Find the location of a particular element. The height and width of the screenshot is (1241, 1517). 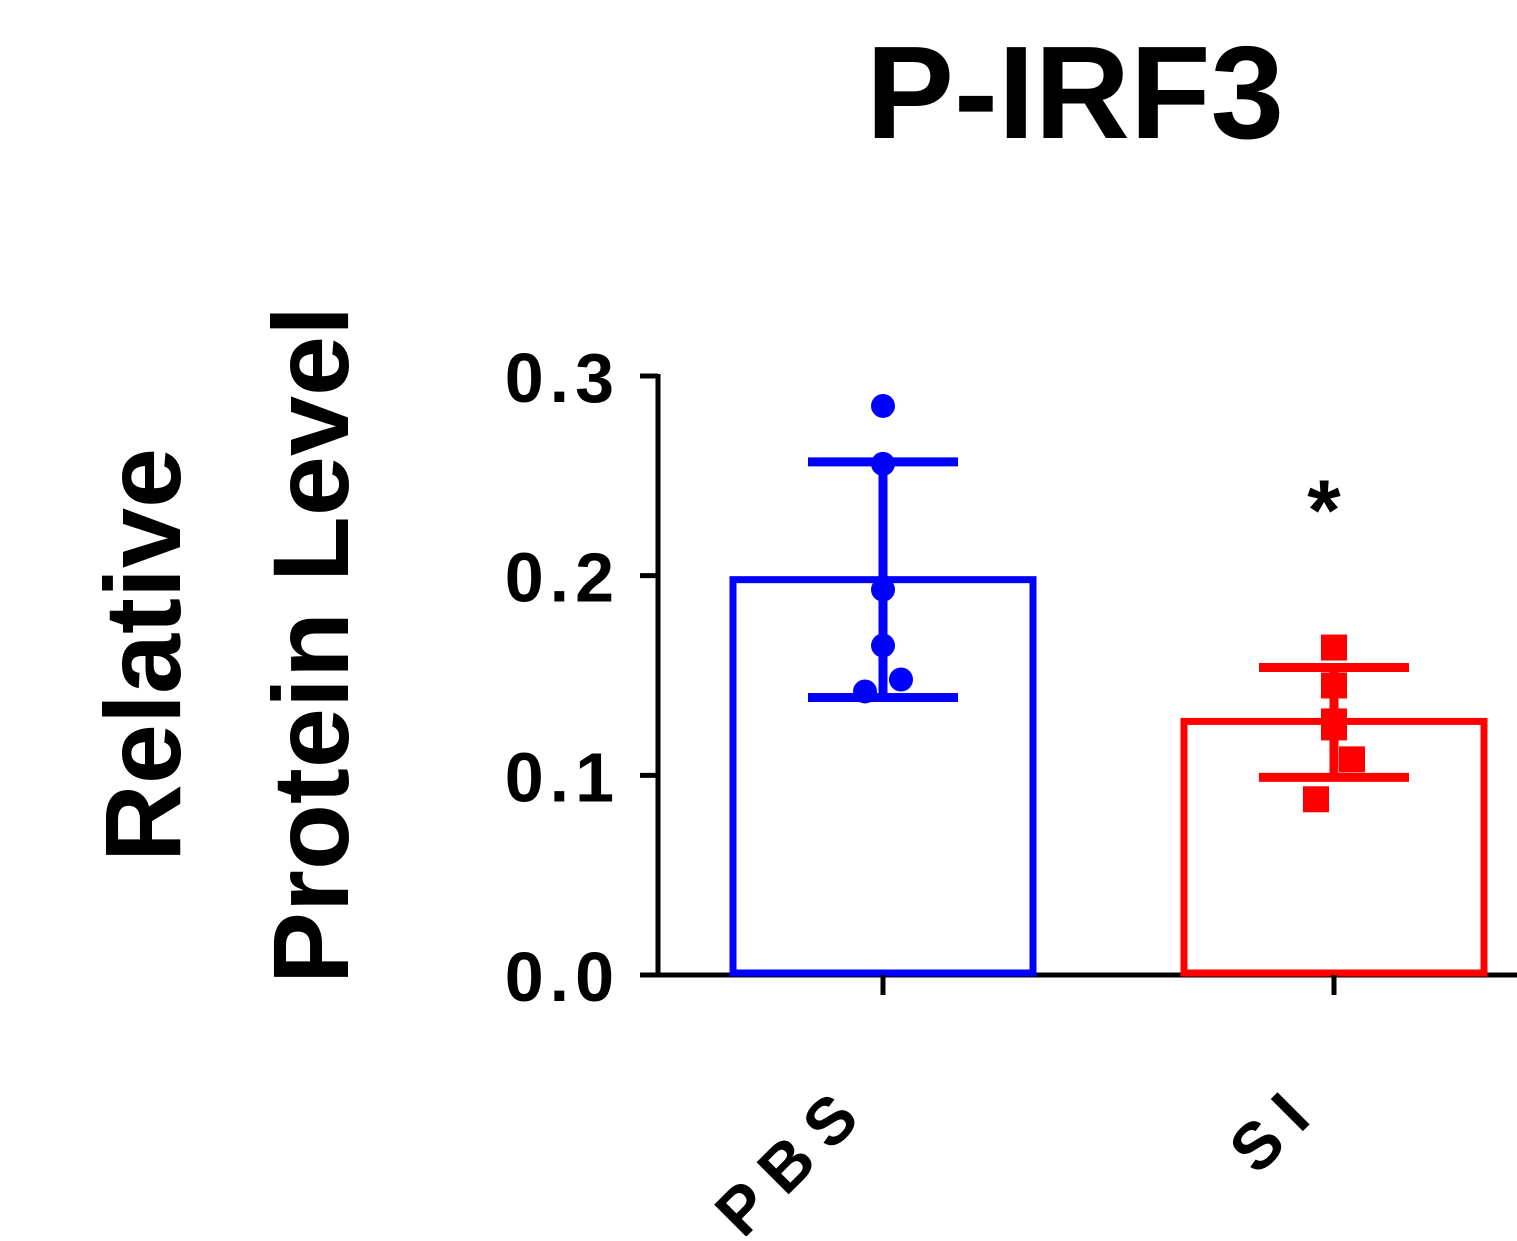

y-axis-label-line1: Relative is located at coordinates (142, 655).